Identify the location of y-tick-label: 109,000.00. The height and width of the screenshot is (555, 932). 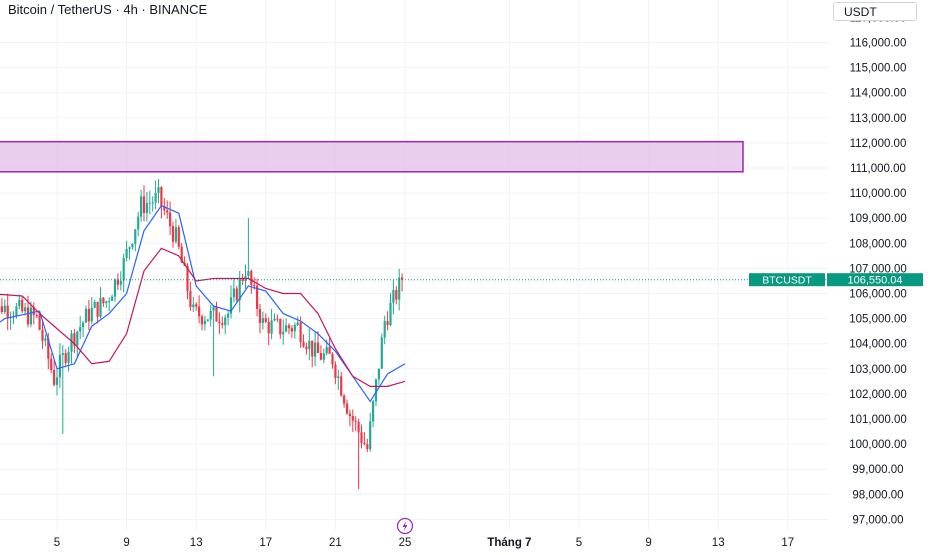
(878, 219).